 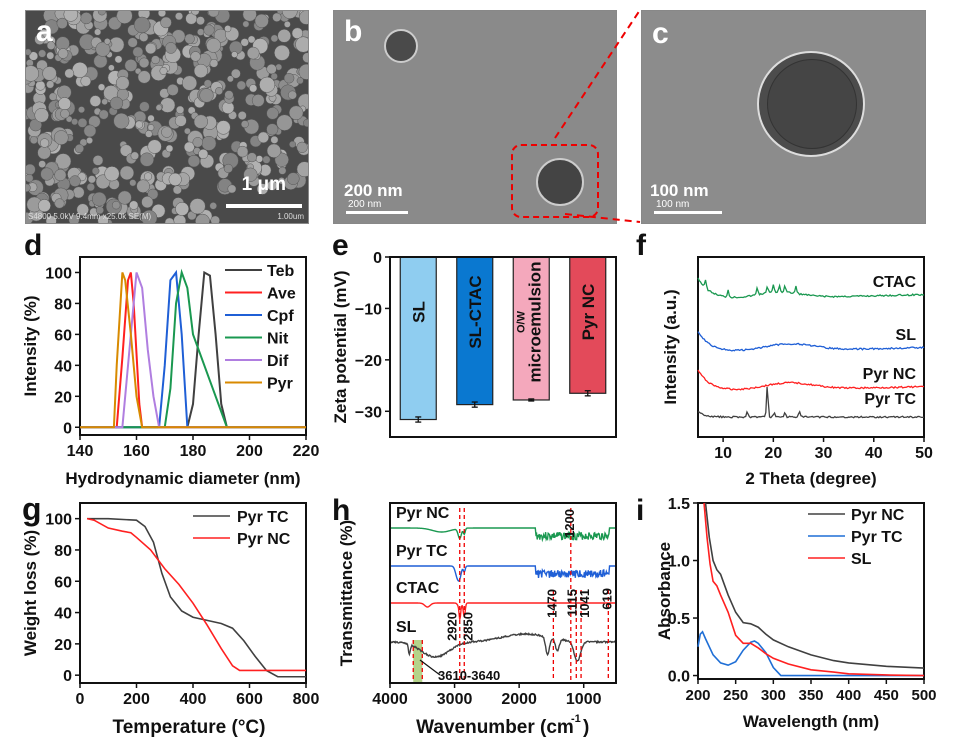 I want to click on x-tick-label: 40, so click(x=874, y=453).